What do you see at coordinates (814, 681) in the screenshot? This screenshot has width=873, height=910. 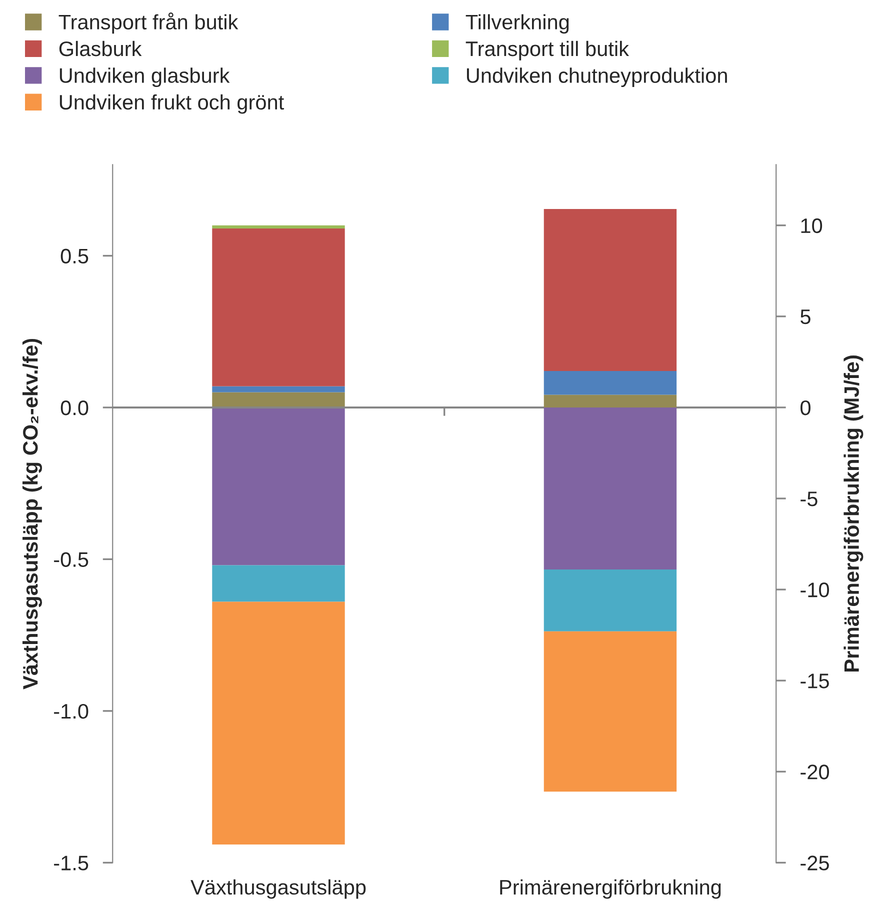 I see `y2-tick-label: -15` at bounding box center [814, 681].